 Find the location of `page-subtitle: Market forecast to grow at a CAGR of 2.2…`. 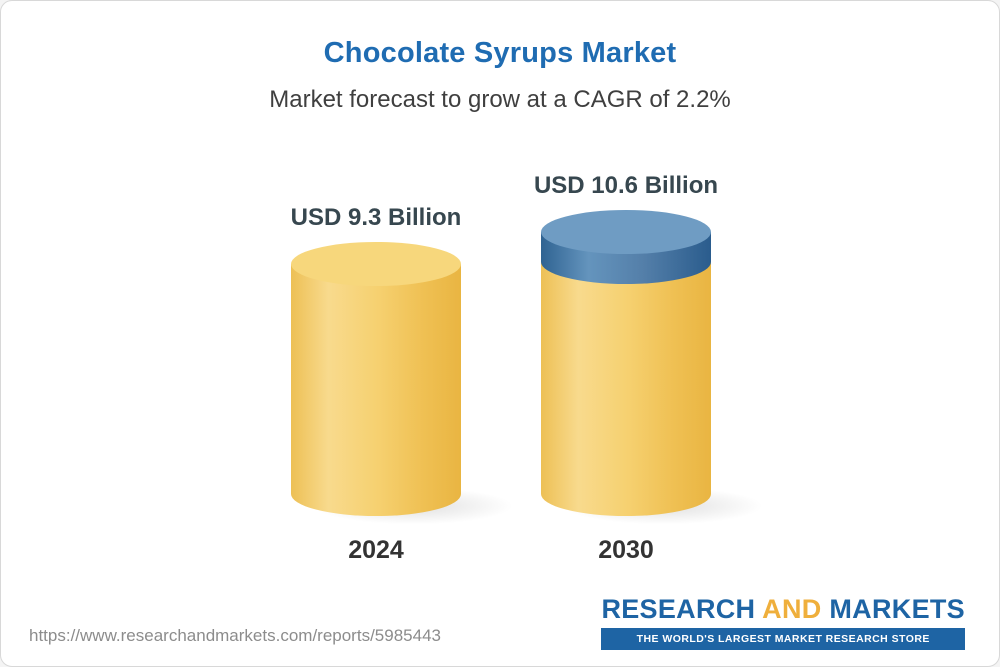

page-subtitle: Market forecast to grow at a CAGR of 2.2… is located at coordinates (500, 99).